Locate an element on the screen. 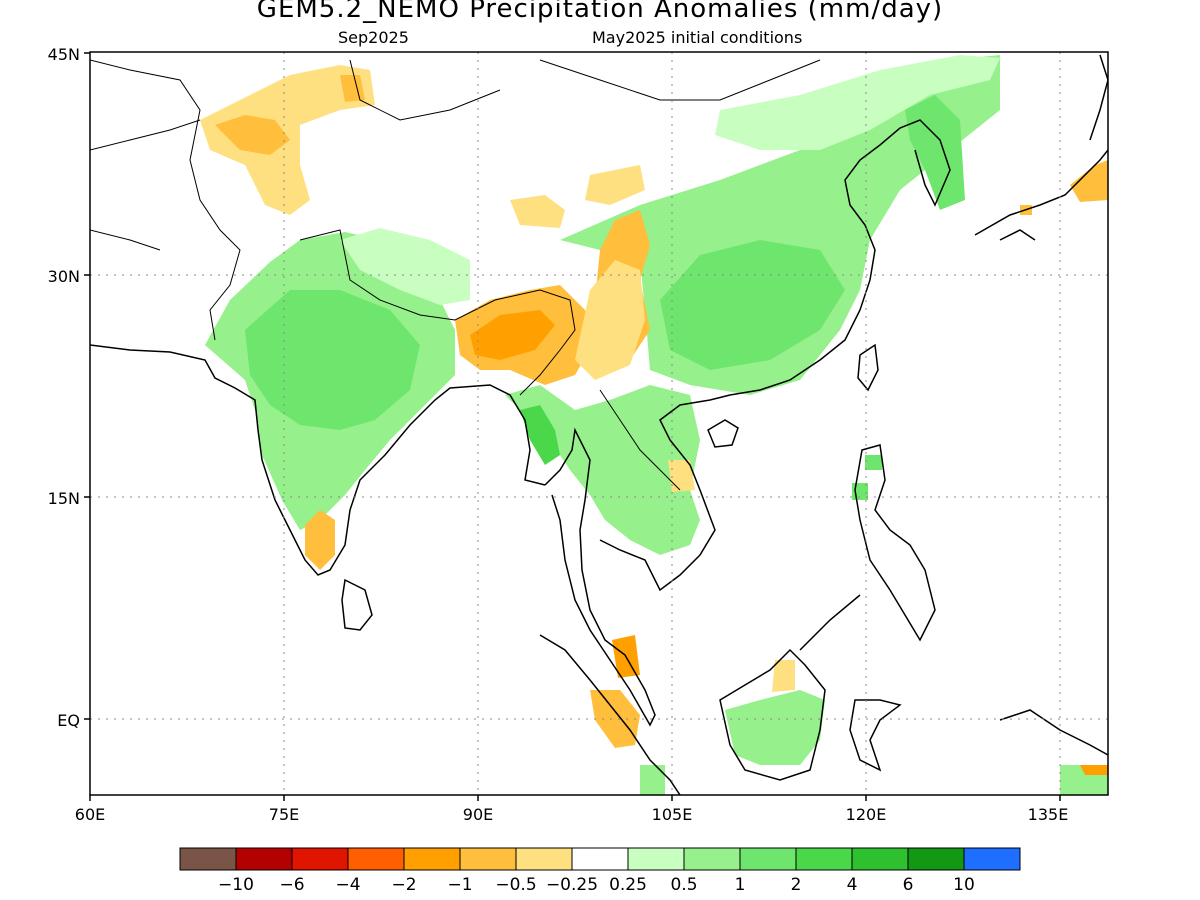 The image size is (1200, 900). colorbar-label: 2 is located at coordinates (796, 885).